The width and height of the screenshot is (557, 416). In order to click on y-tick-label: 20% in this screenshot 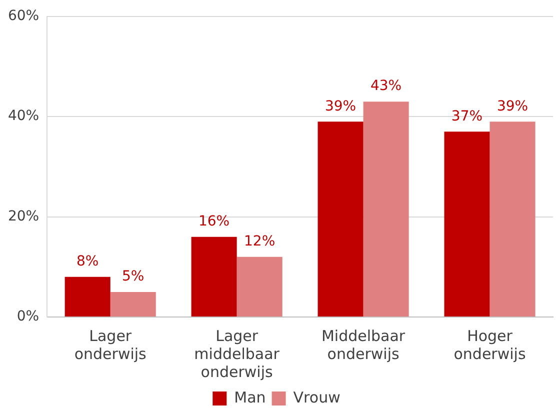, I will do `click(24, 216)`.